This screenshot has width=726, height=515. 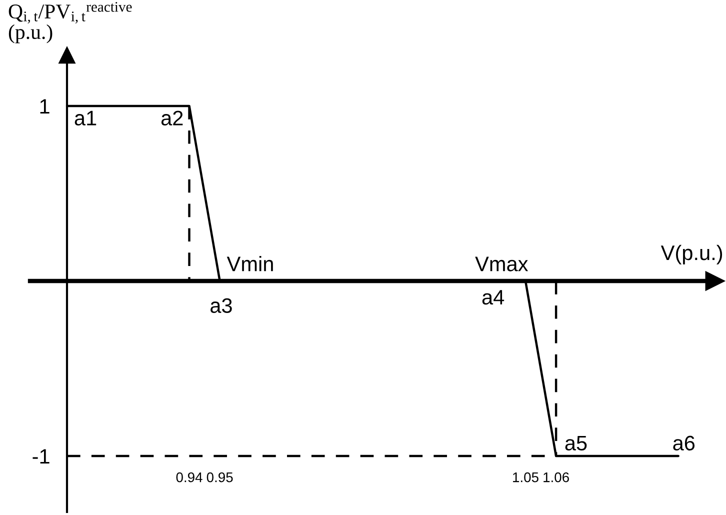 I want to click on annotation: a6, so click(x=684, y=443).